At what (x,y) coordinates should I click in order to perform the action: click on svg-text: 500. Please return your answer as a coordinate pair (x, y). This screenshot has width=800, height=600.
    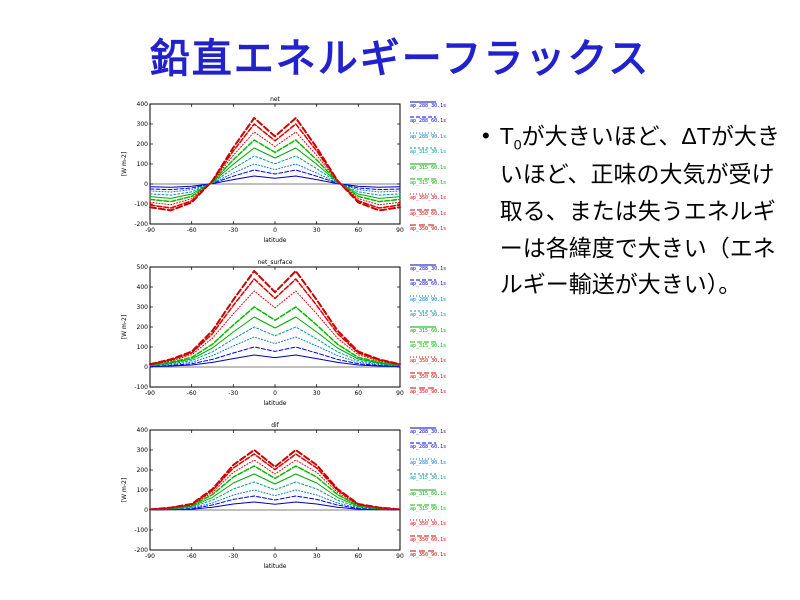
    Looking at the image, I should click on (143, 267).